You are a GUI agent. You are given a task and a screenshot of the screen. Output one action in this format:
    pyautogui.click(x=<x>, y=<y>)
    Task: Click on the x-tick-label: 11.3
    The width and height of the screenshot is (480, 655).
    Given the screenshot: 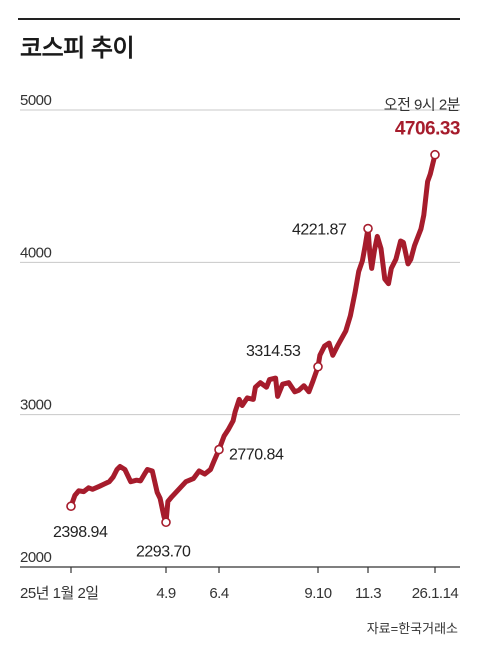 What is the action you would take?
    pyautogui.click(x=368, y=593)
    